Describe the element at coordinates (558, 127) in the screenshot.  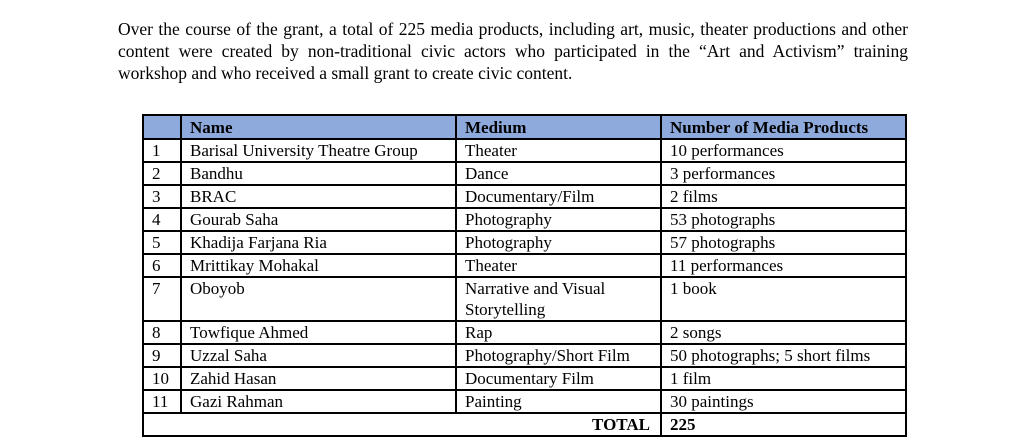
I see `header-medium: Medium` at that location.